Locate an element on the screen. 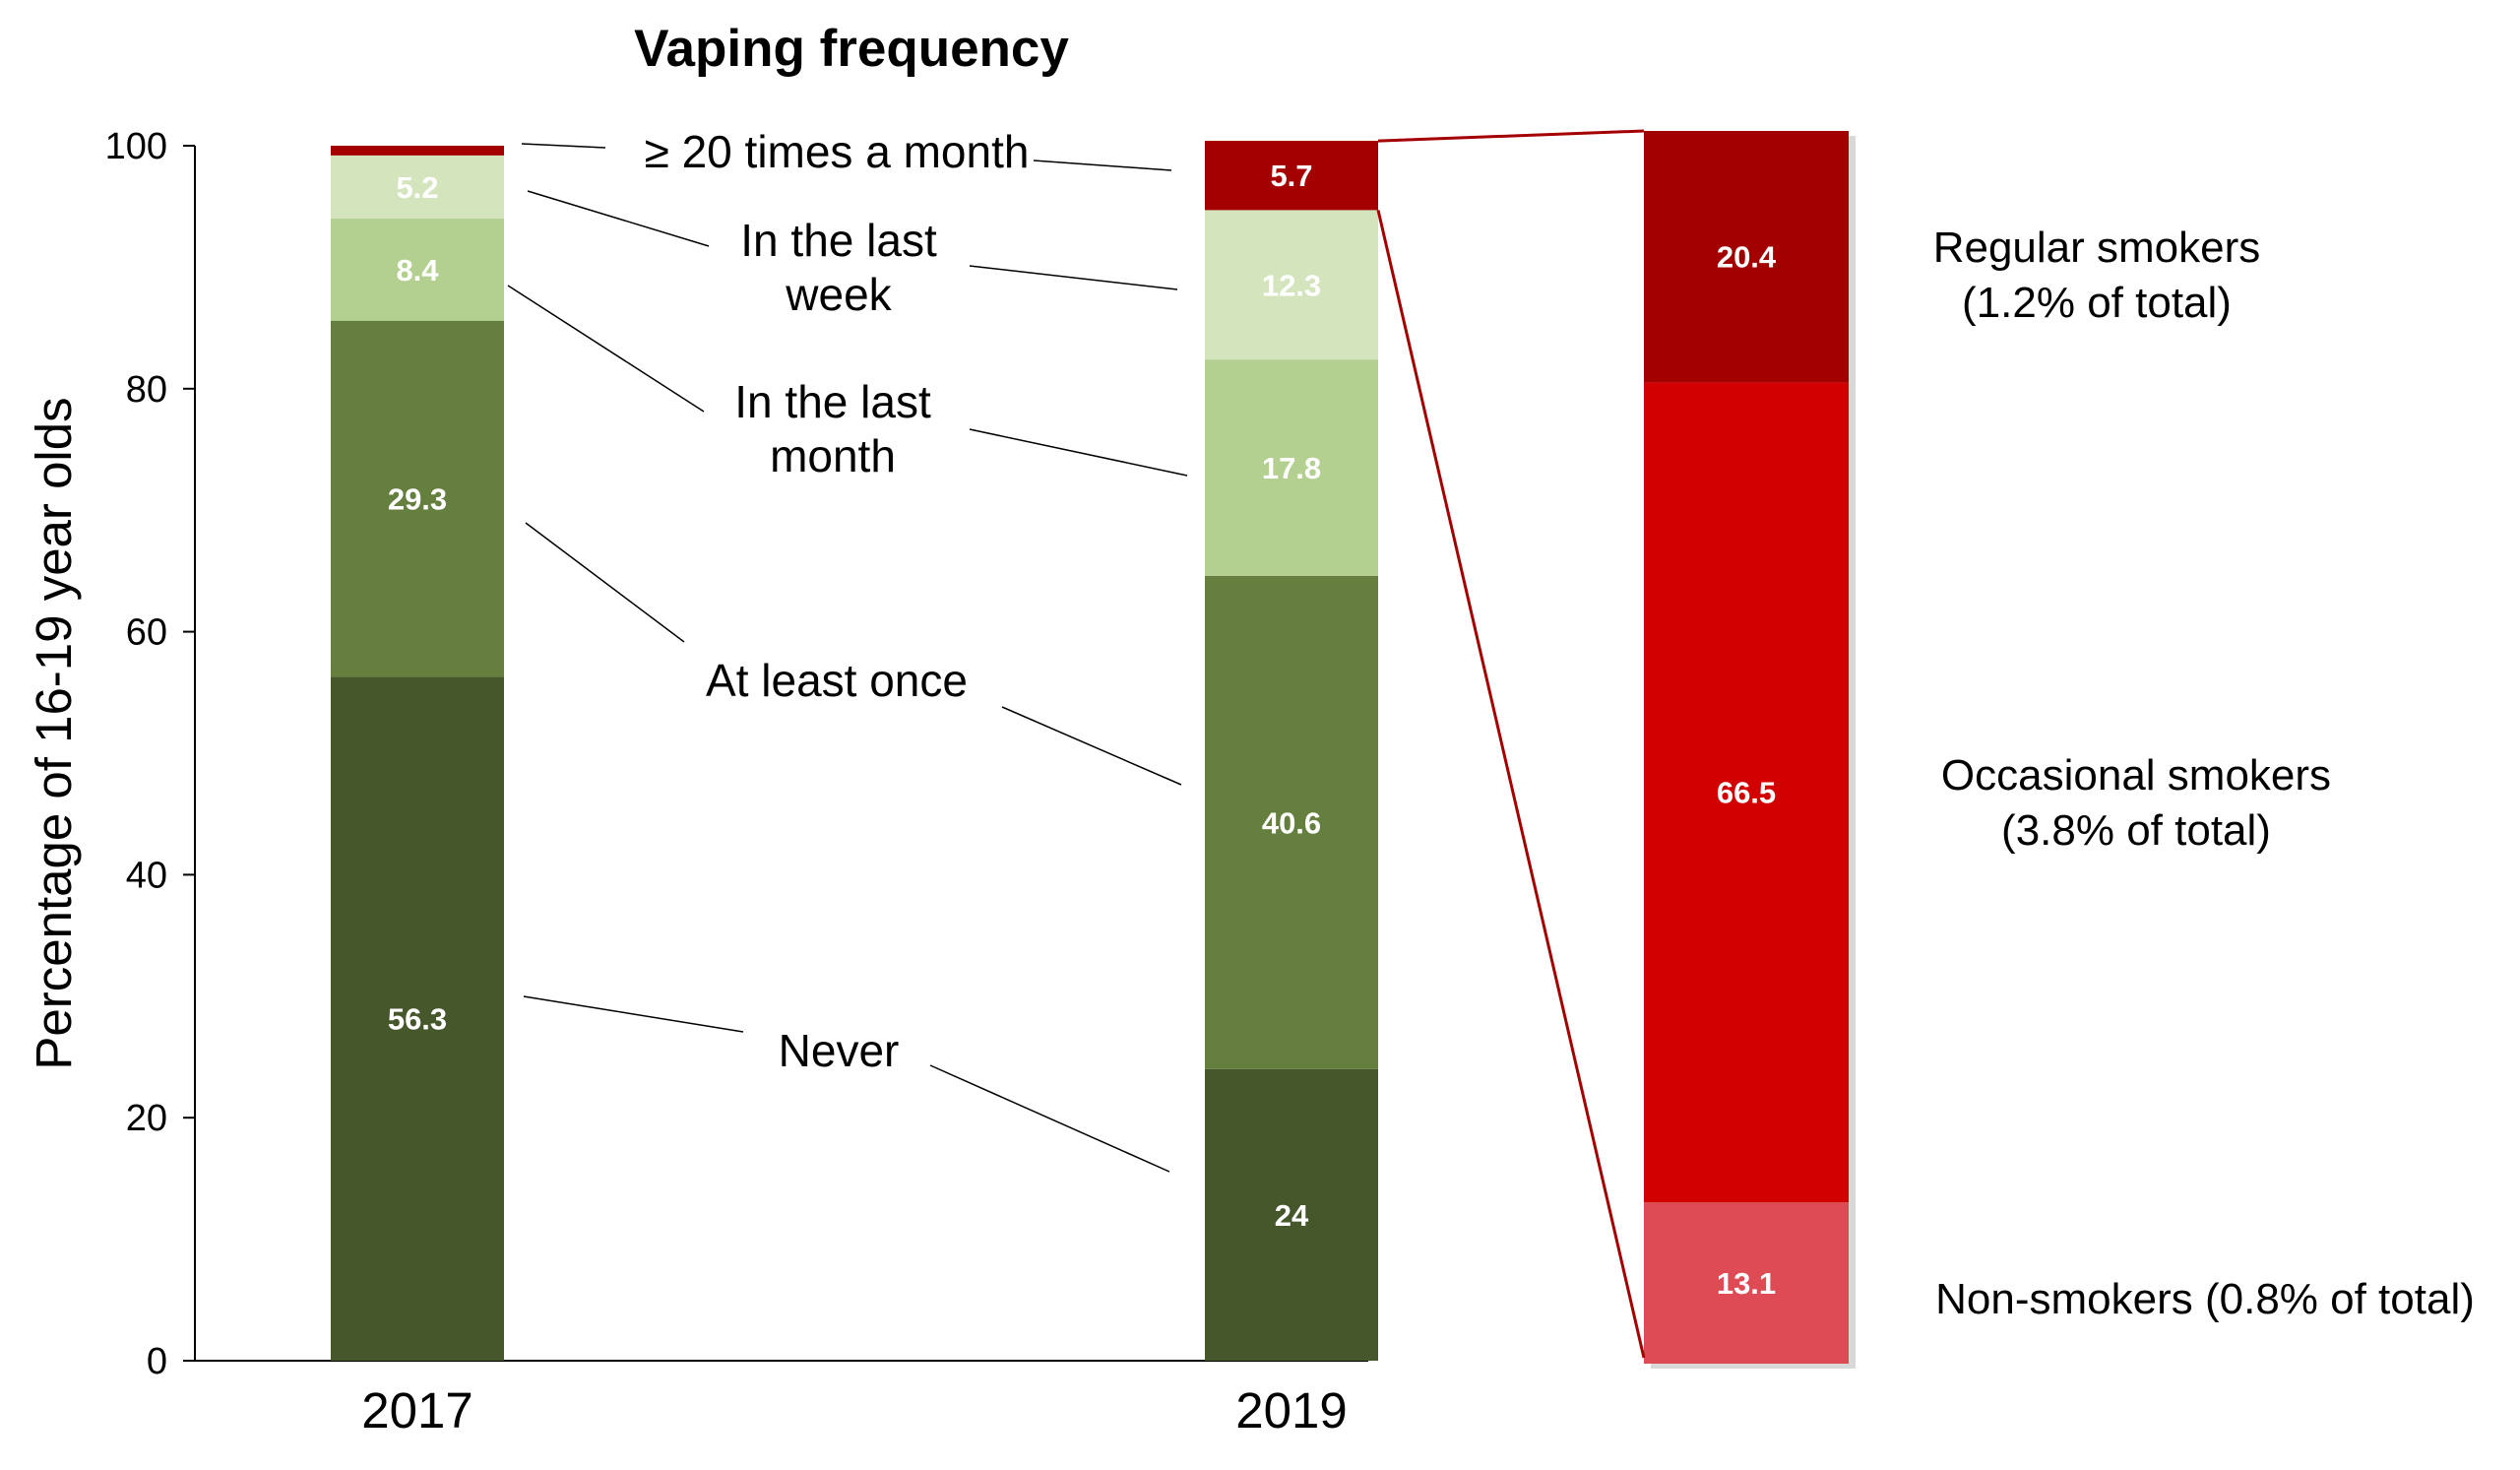 This screenshot has height=1470, width=2520. leader-line-in-the-last-month-2017 is located at coordinates (606, 349).